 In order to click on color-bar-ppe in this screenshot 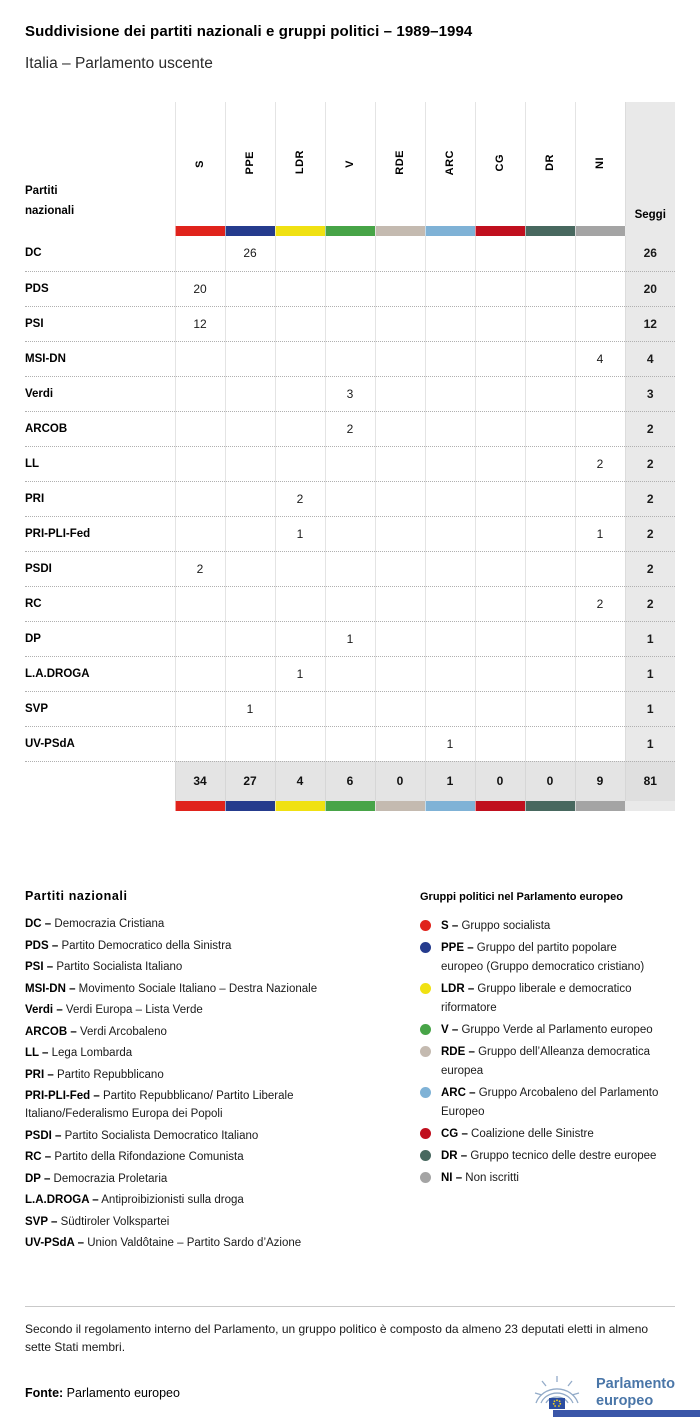, I will do `click(249, 231)`.